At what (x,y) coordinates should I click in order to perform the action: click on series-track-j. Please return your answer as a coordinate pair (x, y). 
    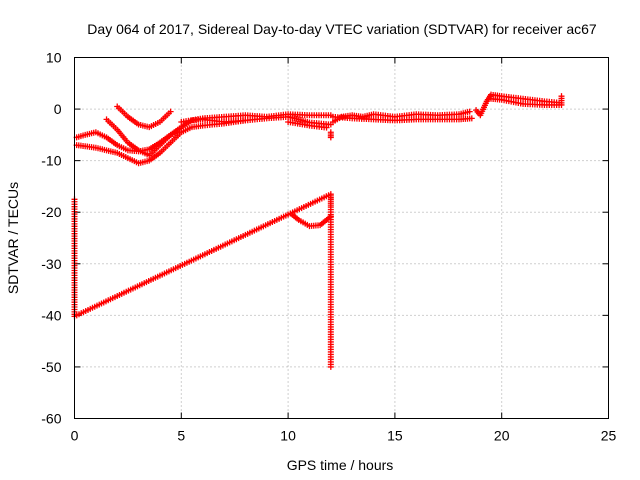
    Looking at the image, I should click on (402, 118).